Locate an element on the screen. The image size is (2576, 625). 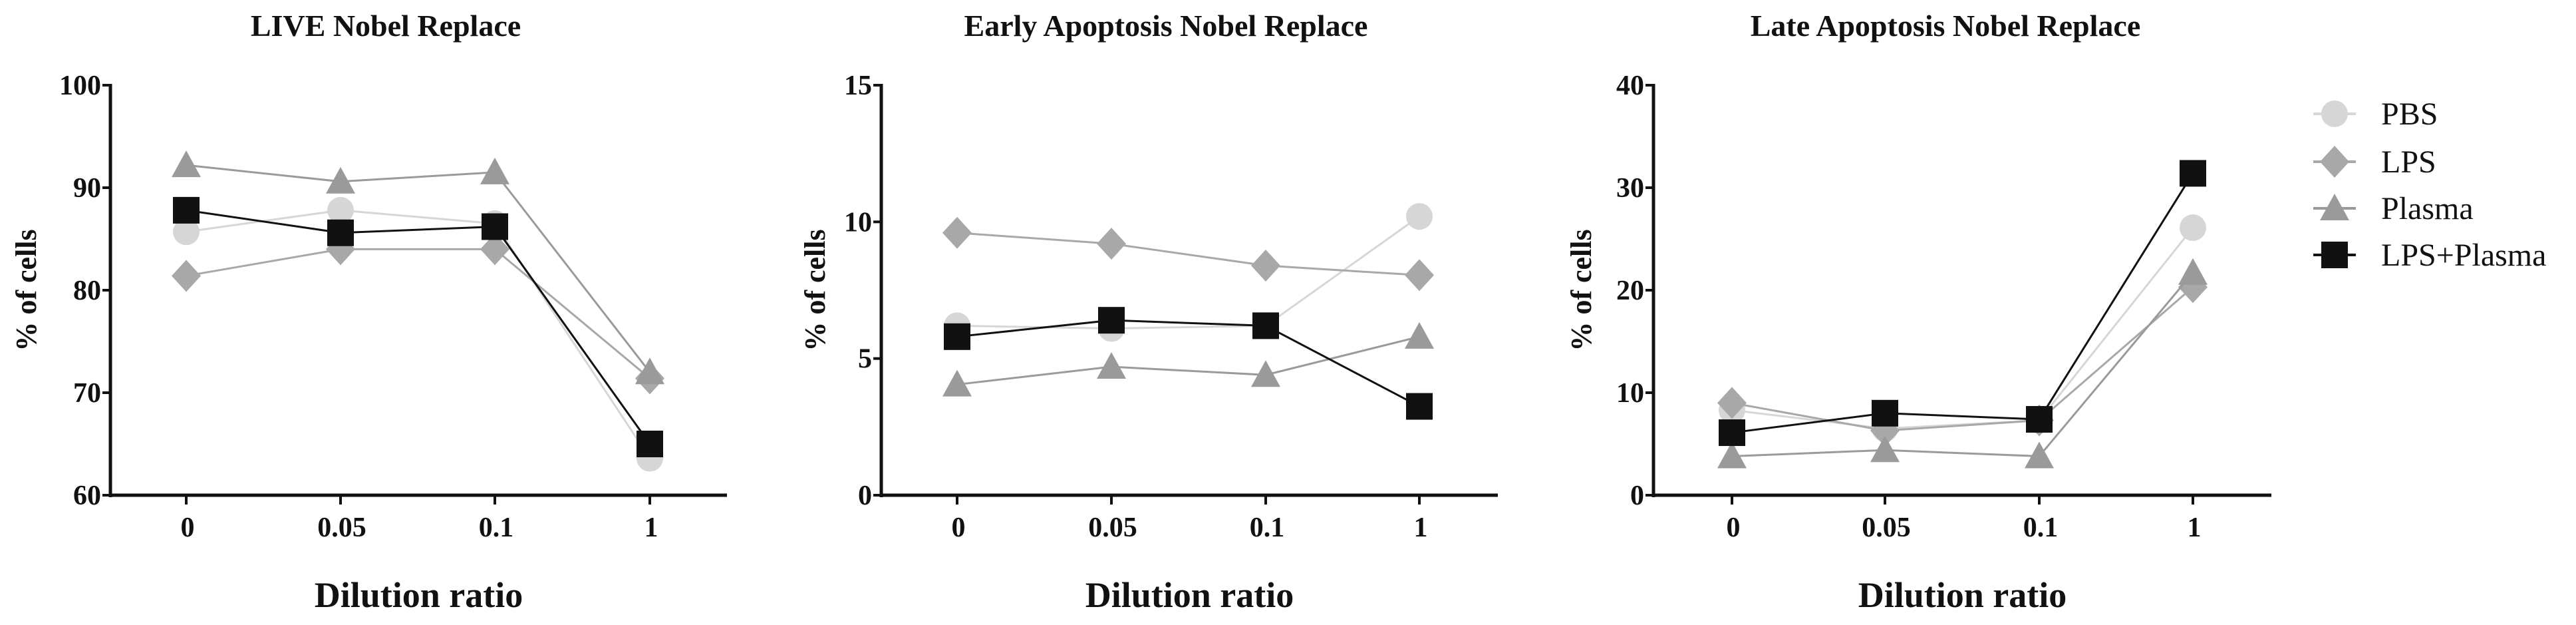
legend-item: Plasma is located at coordinates (2393, 209).